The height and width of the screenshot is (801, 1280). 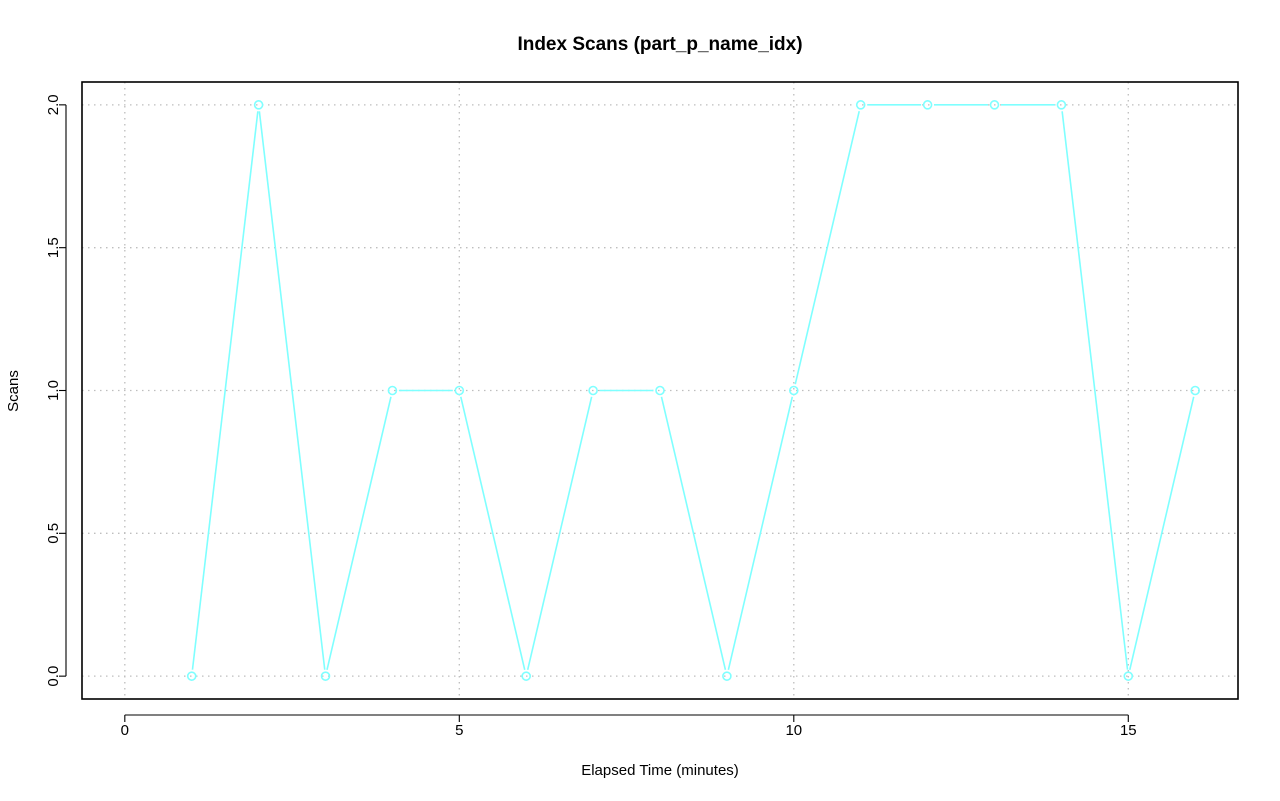 What do you see at coordinates (53, 247) in the screenshot?
I see `y-tick-label-3: 1.5` at bounding box center [53, 247].